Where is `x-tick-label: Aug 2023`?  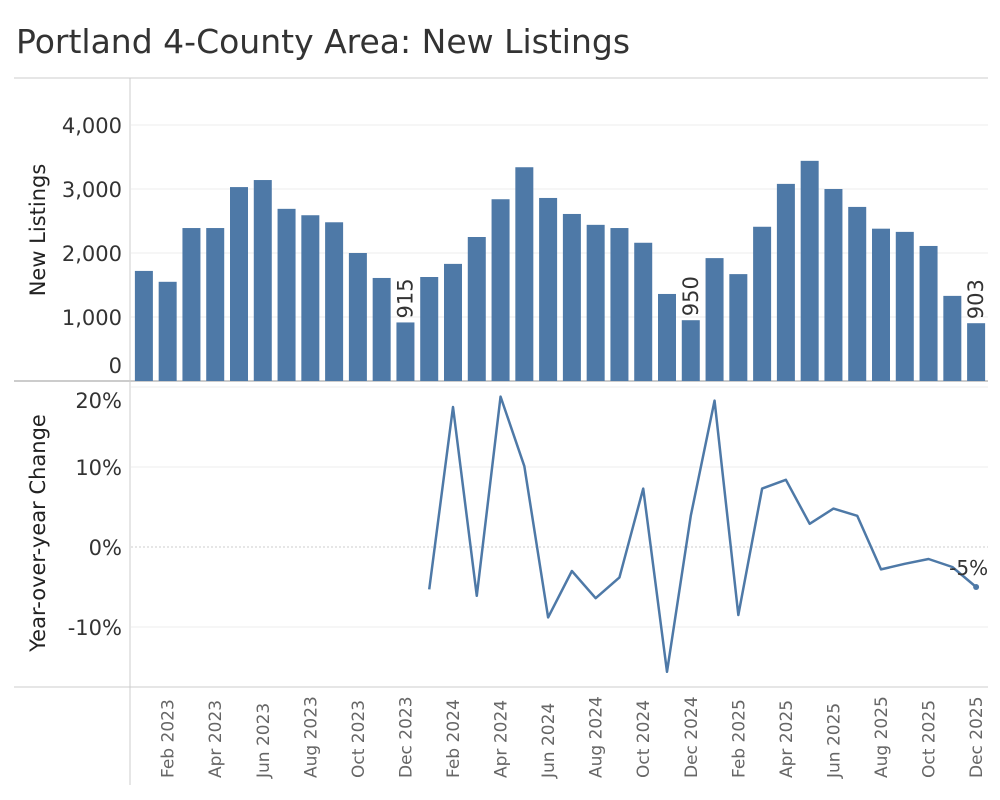
x-tick-label: Aug 2023 is located at coordinates (311, 737).